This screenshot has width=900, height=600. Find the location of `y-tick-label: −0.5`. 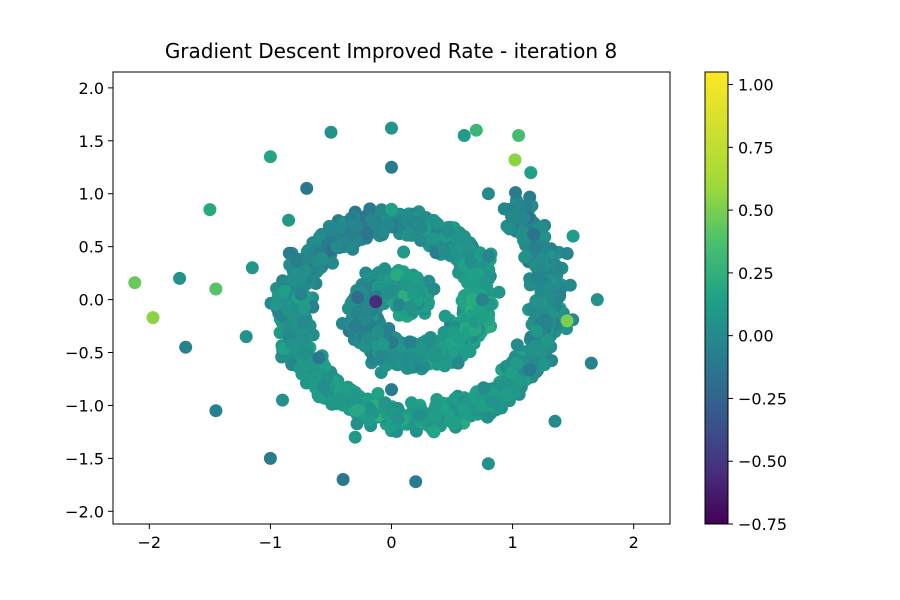

y-tick-label: −0.5 is located at coordinates (84, 353).